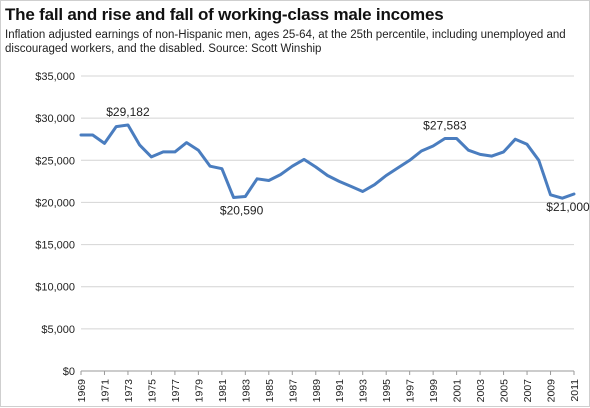 The height and width of the screenshot is (408, 590). What do you see at coordinates (528, 391) in the screenshot?
I see `x-tick-label: 2007` at bounding box center [528, 391].